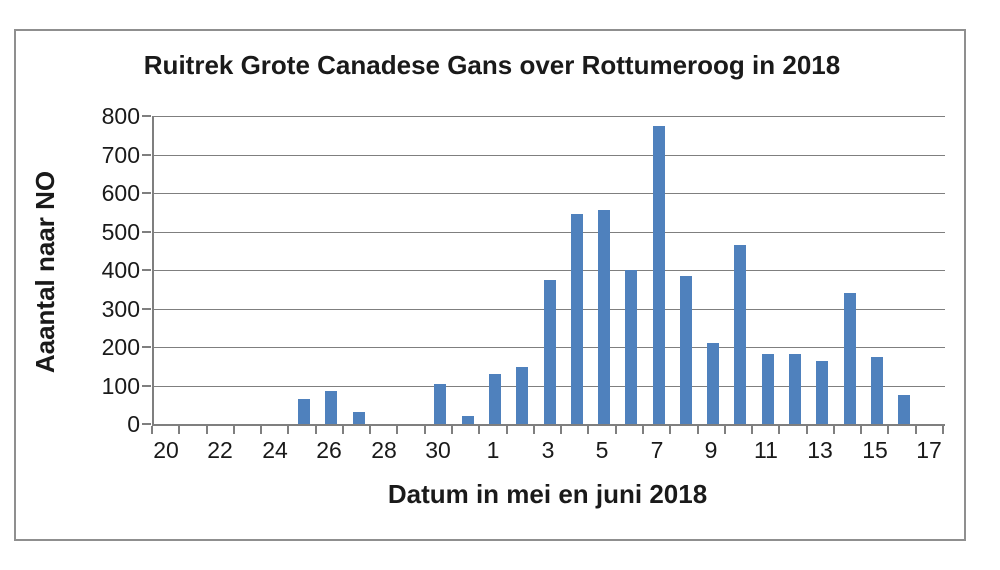  I want to click on x-tick-label-24: 24, so click(275, 450).